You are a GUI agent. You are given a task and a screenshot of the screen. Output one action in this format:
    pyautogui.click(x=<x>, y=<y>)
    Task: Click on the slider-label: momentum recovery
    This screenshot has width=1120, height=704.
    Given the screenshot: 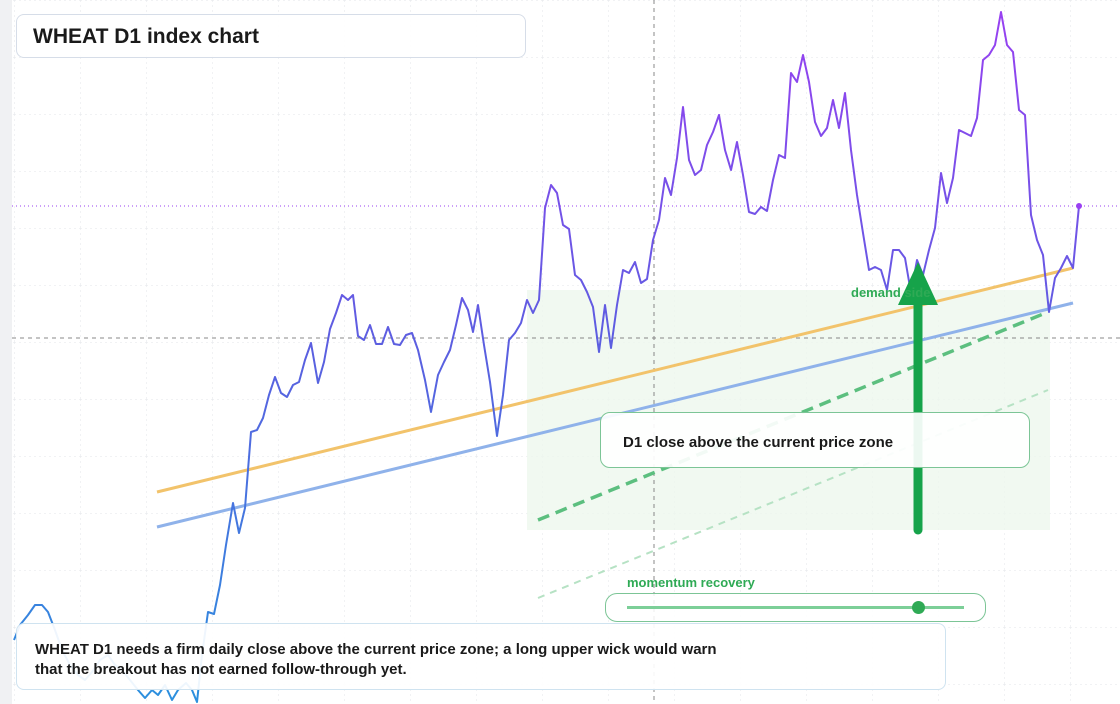 What is the action you would take?
    pyautogui.click(x=691, y=582)
    